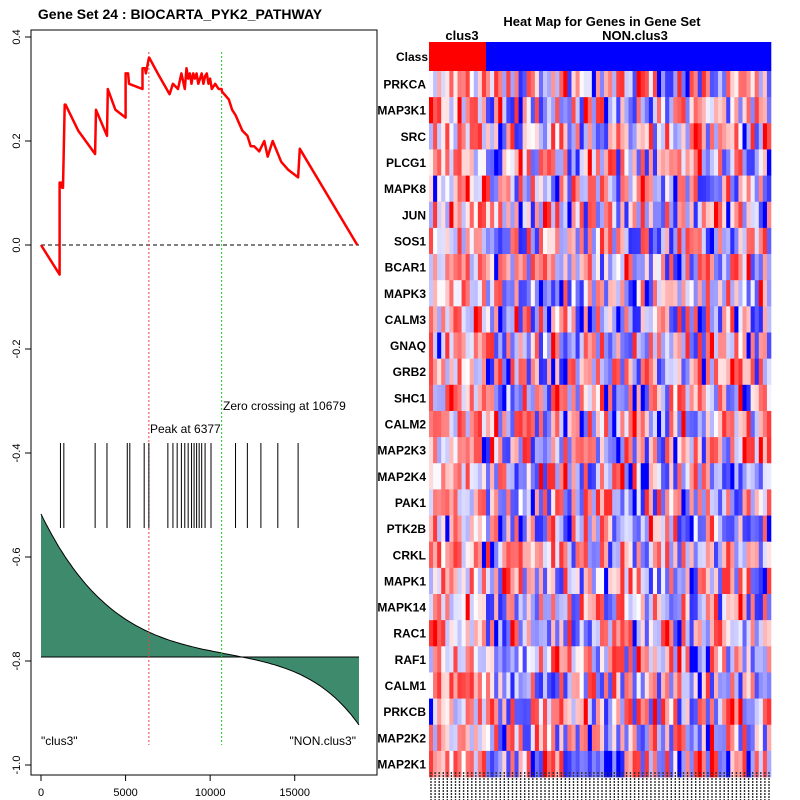 This screenshot has height=800, width=800. I want to click on gene-label: MAPK8, so click(405, 189).